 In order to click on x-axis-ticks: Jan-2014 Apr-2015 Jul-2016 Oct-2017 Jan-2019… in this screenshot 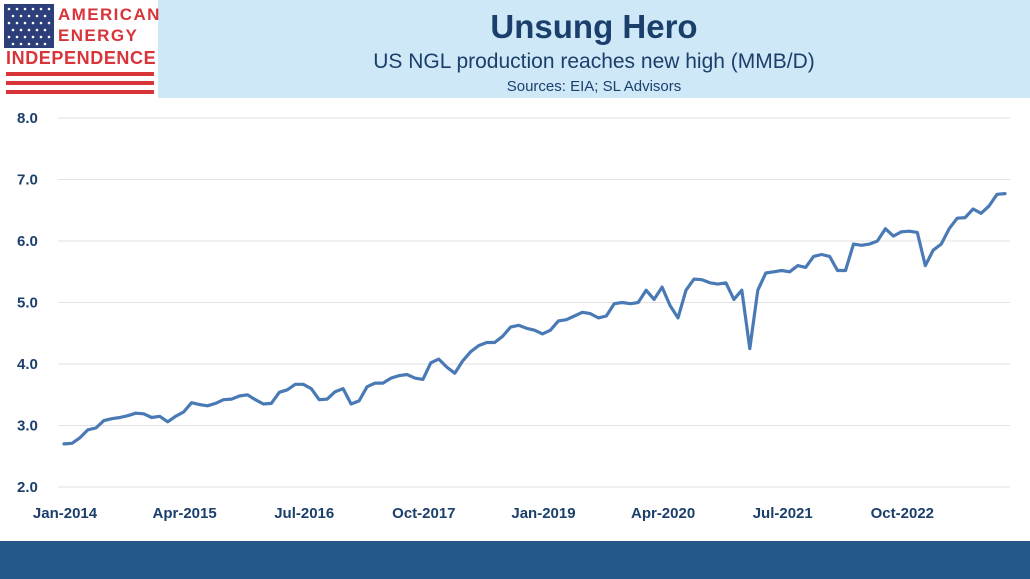, I will do `click(483, 513)`.